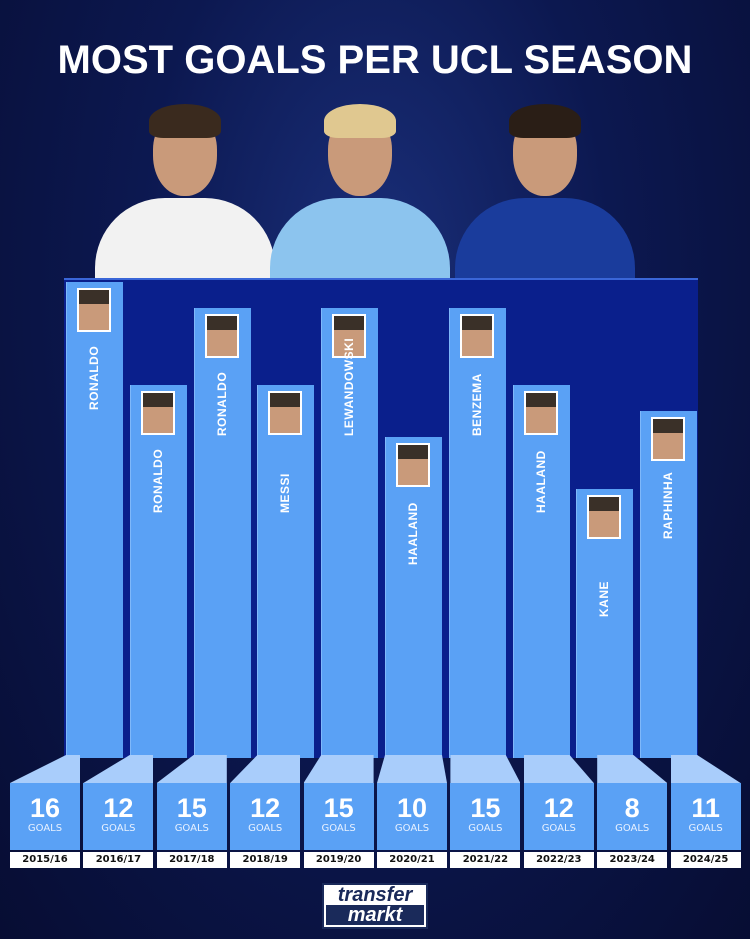  What do you see at coordinates (158, 571) in the screenshot?
I see `bar-2016/17` at bounding box center [158, 571].